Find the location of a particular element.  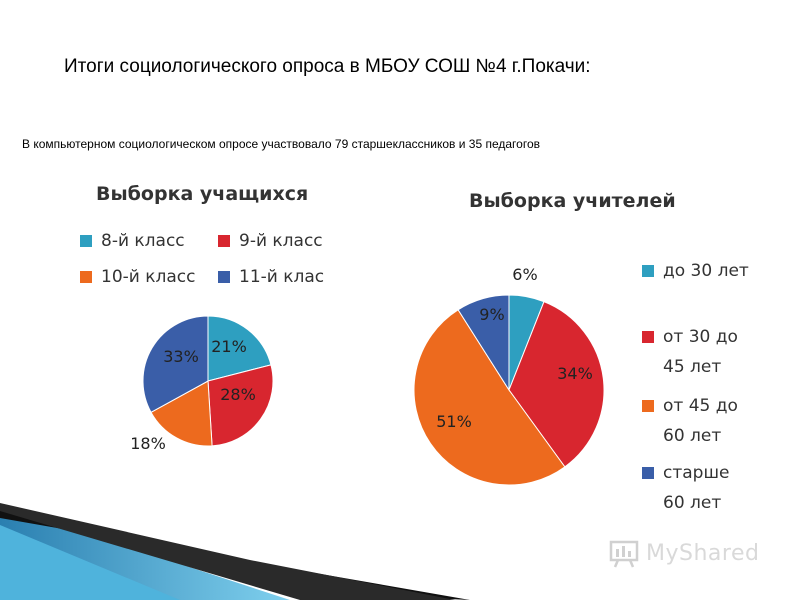

watermark-text: MyShared is located at coordinates (703, 553).